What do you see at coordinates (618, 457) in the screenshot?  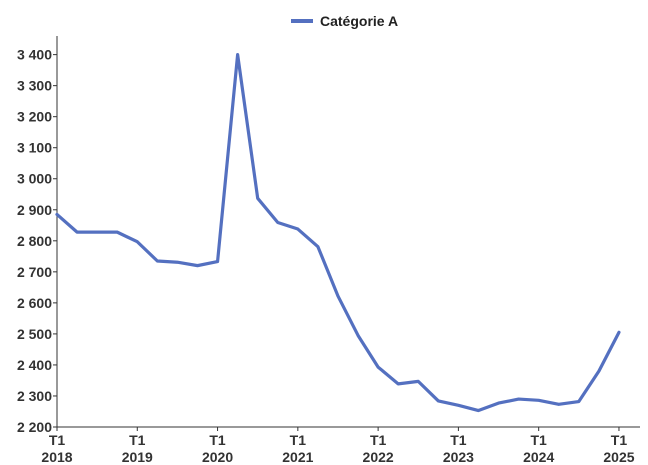 I see `x-tick-label-year: 2025` at bounding box center [618, 457].